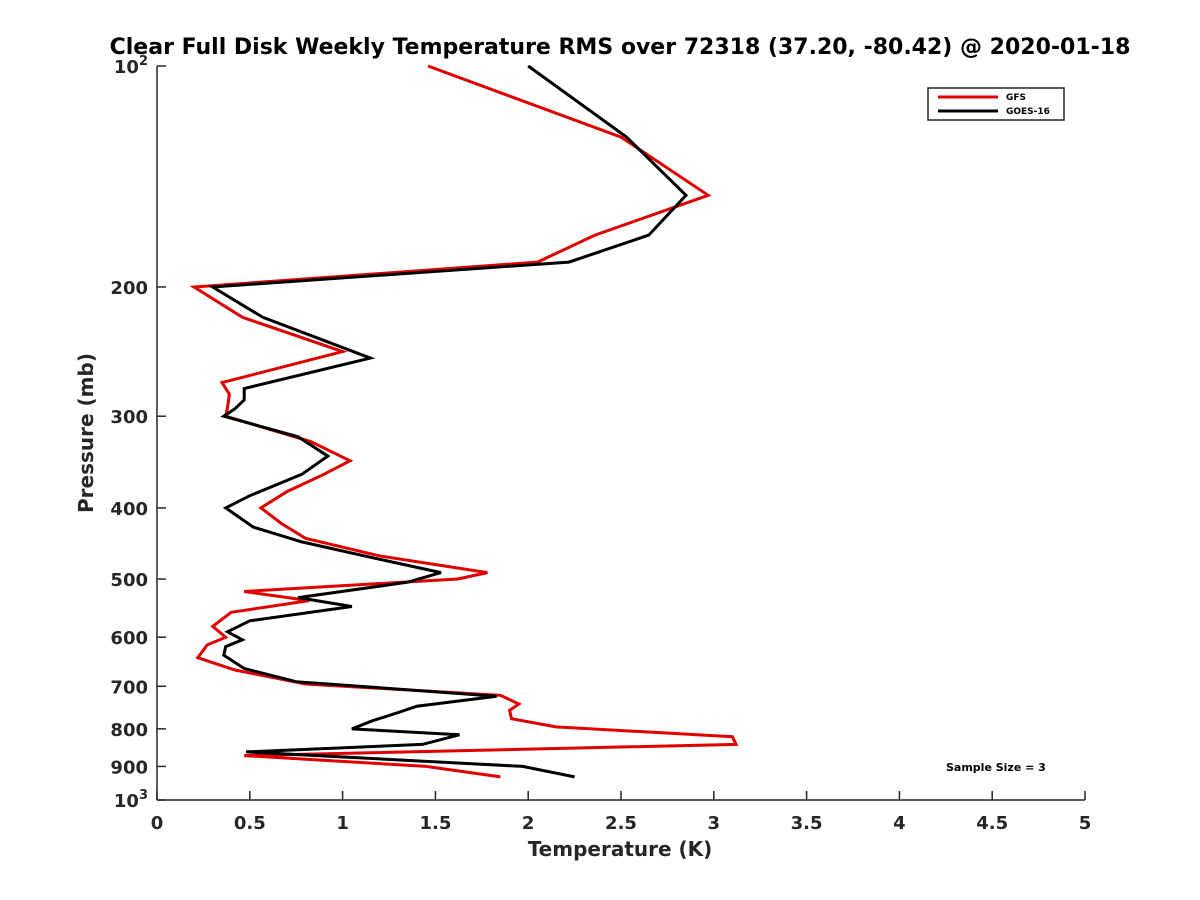 The width and height of the screenshot is (1200, 900). I want to click on x-tick-label: 2.5, so click(621, 823).